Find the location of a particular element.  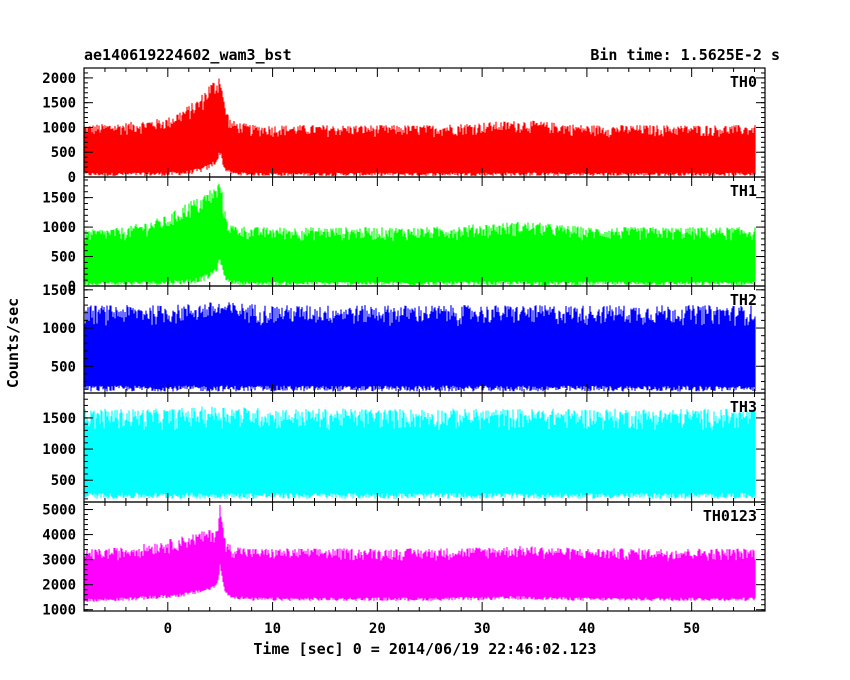

y-tick-label: 4000 is located at coordinates (59, 536).